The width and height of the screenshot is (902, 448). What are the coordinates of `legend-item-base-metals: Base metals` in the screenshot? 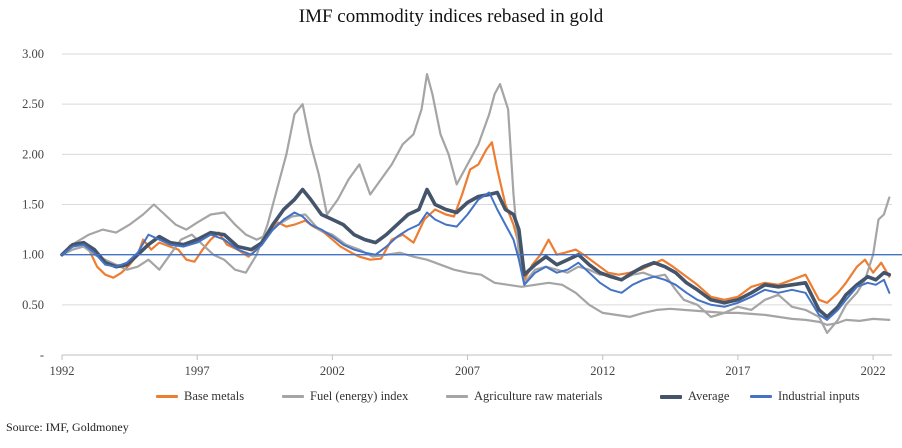 It's located at (200, 396).